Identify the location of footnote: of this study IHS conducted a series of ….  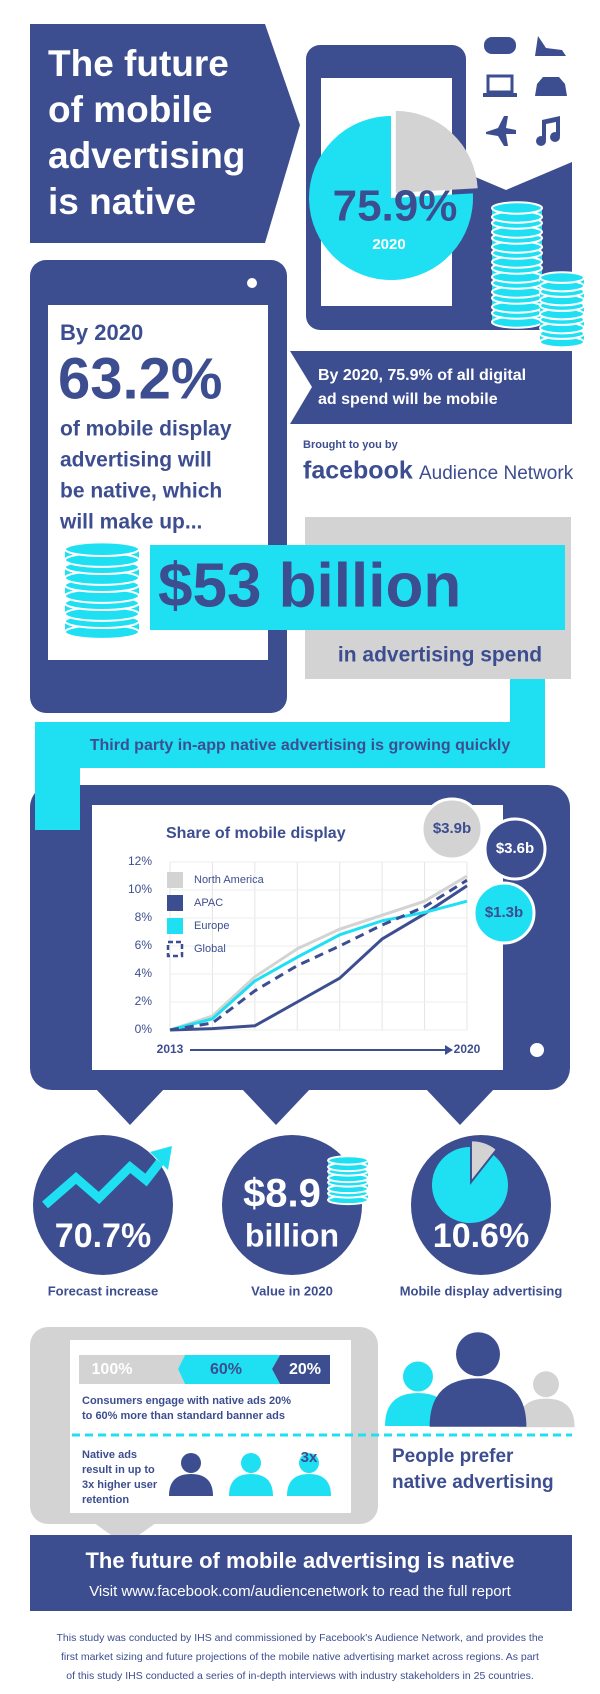
(300, 1676).